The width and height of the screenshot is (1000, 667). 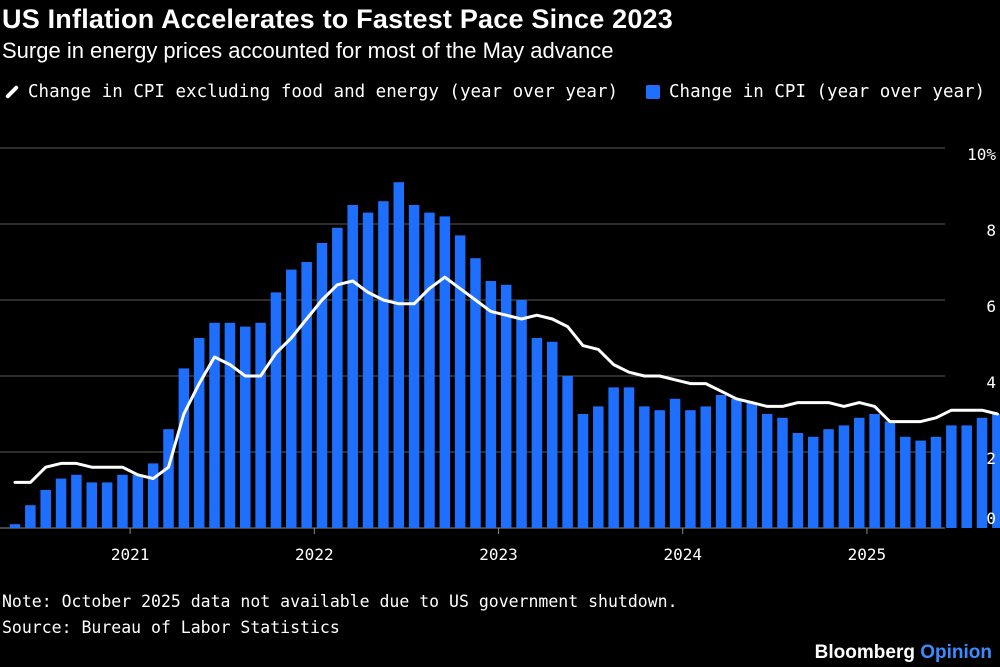 I want to click on y-tick-label: 8, so click(x=991, y=230).